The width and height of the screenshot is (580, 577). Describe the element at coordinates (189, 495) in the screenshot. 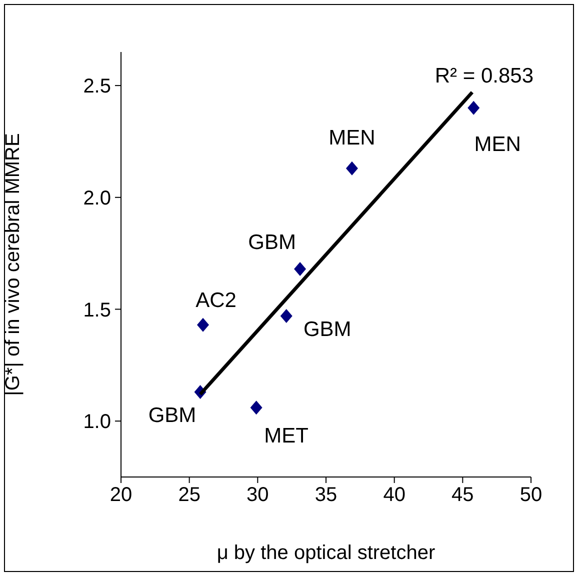

I see `x-tick-label: 25` at that location.